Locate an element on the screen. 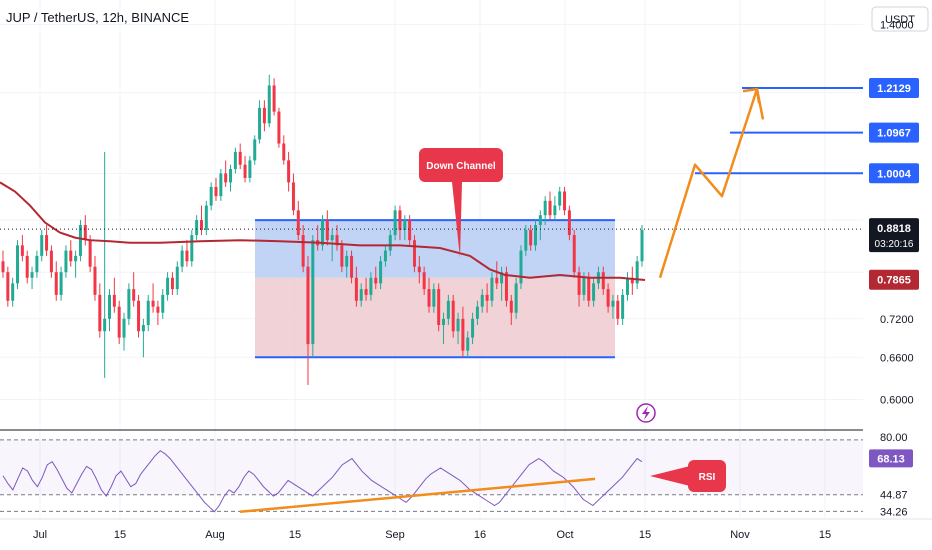 The height and width of the screenshot is (550, 932). currency-button: USDT is located at coordinates (900, 19).